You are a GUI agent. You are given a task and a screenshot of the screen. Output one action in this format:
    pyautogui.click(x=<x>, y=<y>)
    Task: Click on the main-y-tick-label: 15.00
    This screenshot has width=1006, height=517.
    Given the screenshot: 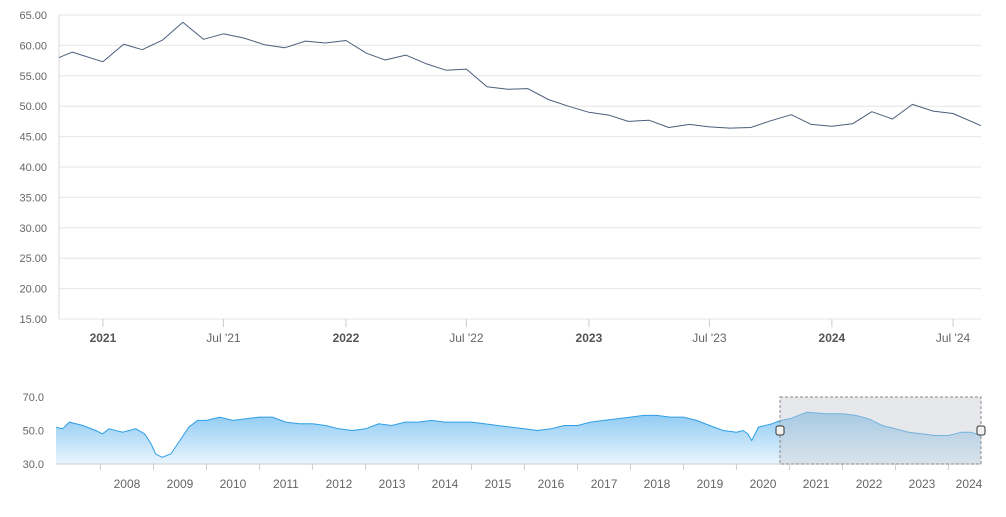 What is the action you would take?
    pyautogui.click(x=33, y=320)
    